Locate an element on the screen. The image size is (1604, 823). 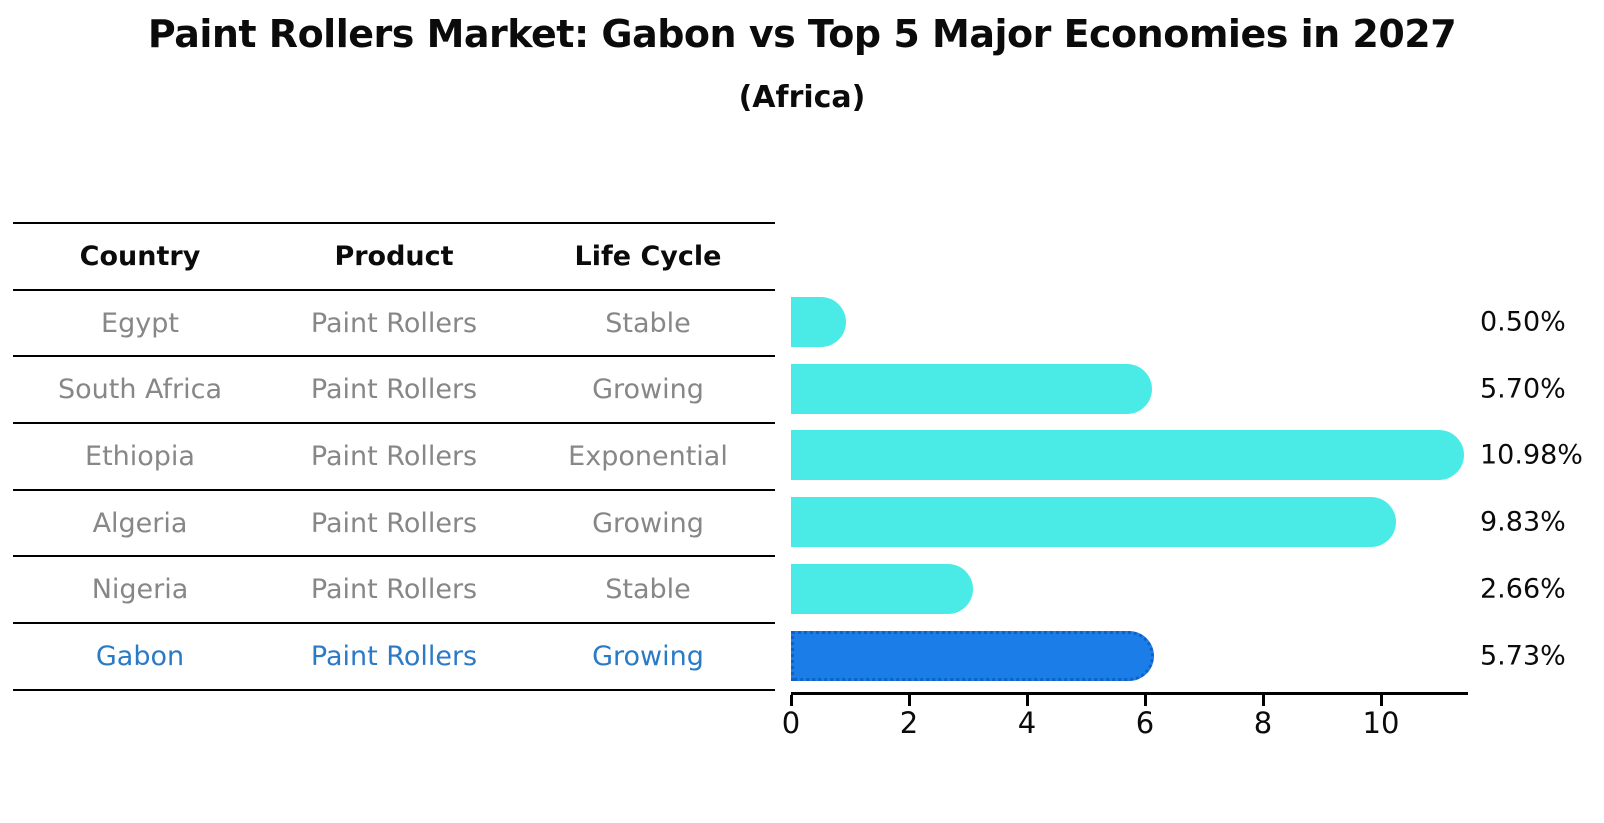
x-axis-spine is located at coordinates (1129, 693).